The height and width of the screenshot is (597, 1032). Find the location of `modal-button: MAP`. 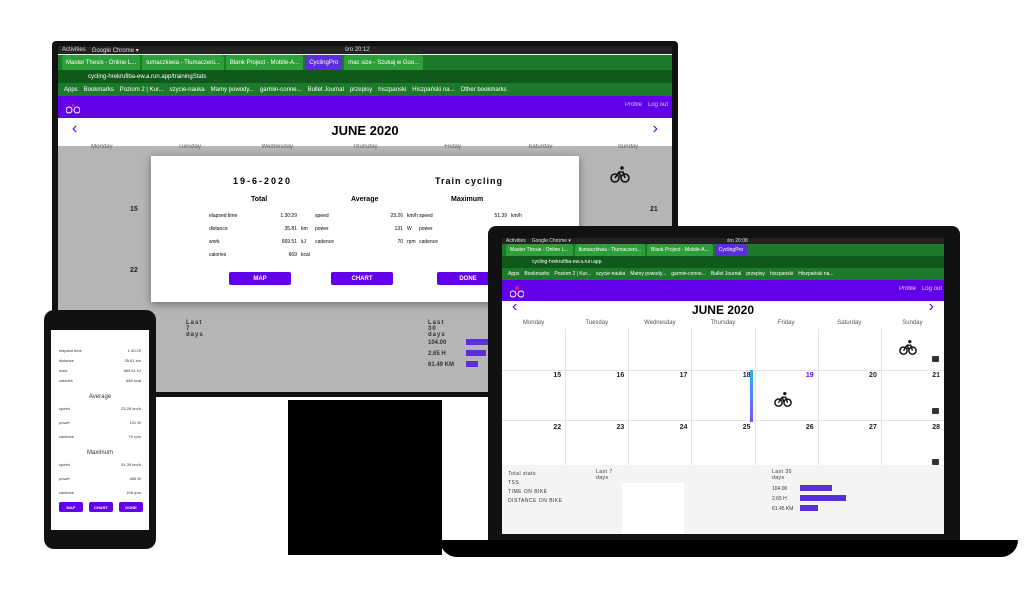

modal-button: MAP is located at coordinates (260, 278).